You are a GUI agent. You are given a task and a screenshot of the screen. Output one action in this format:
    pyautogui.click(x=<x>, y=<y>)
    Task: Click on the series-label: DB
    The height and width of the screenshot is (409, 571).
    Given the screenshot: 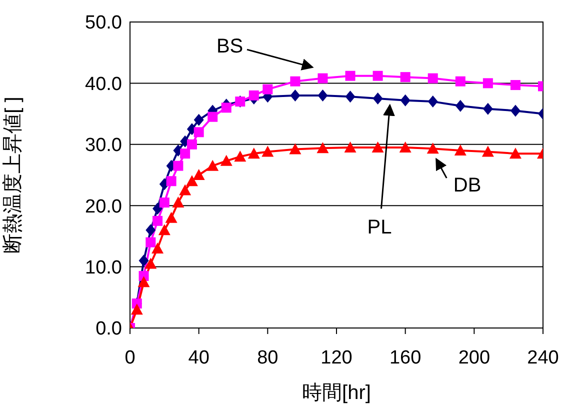 What is the action you would take?
    pyautogui.click(x=467, y=185)
    